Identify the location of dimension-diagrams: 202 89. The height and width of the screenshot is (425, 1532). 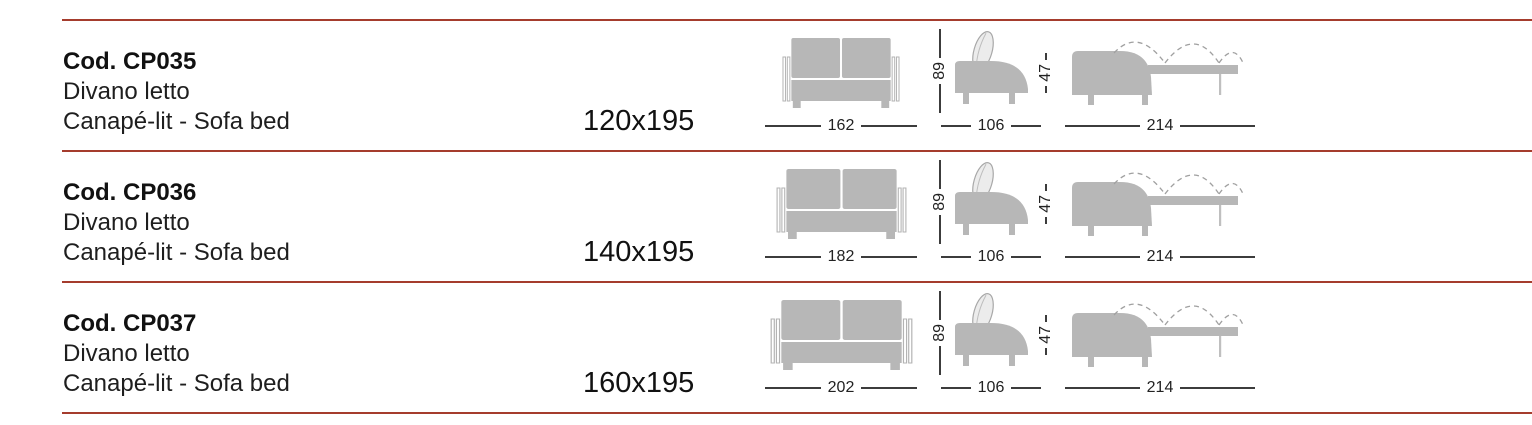
(1010, 344).